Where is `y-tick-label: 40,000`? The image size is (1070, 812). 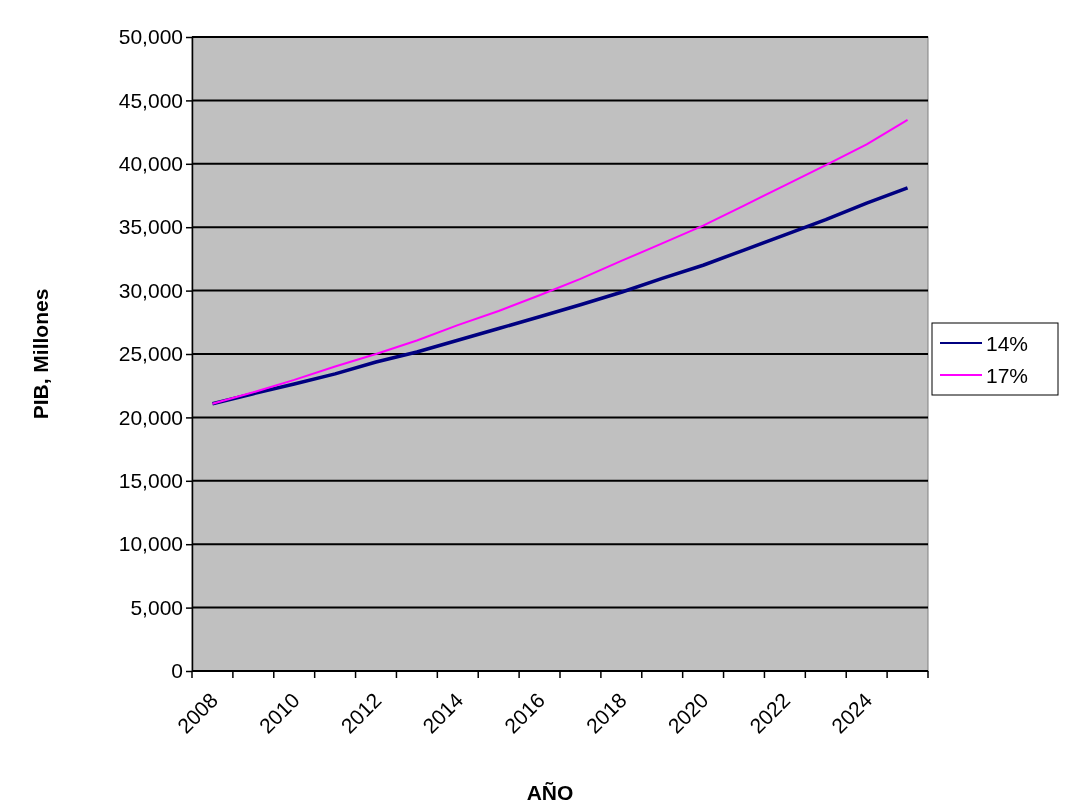 y-tick-label: 40,000 is located at coordinates (150, 164).